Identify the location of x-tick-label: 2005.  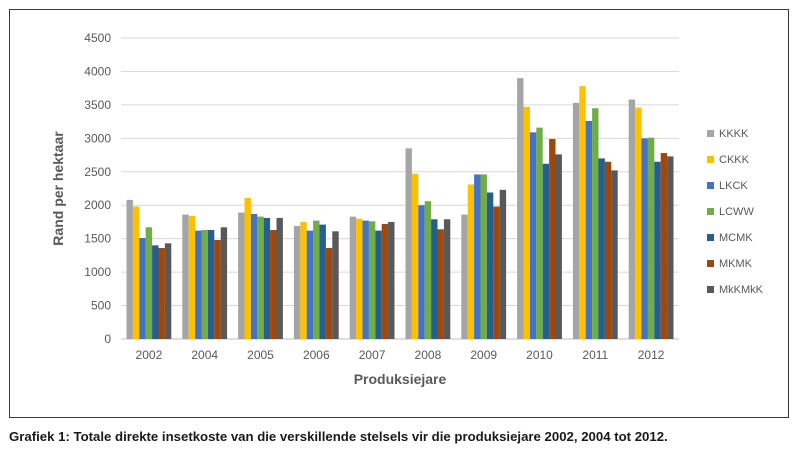
(260, 355).